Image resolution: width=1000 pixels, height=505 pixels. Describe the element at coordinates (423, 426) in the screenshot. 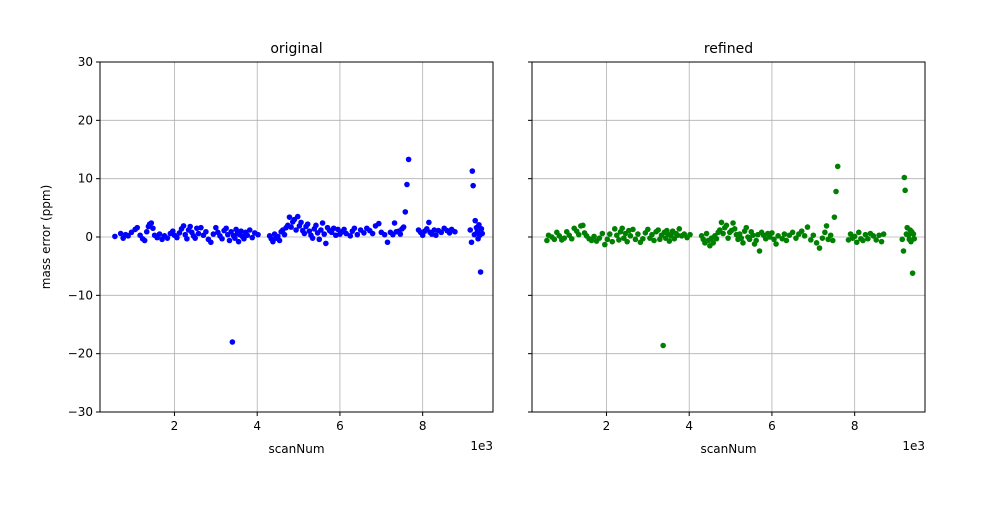

I see `x-tick-label: 8` at that location.